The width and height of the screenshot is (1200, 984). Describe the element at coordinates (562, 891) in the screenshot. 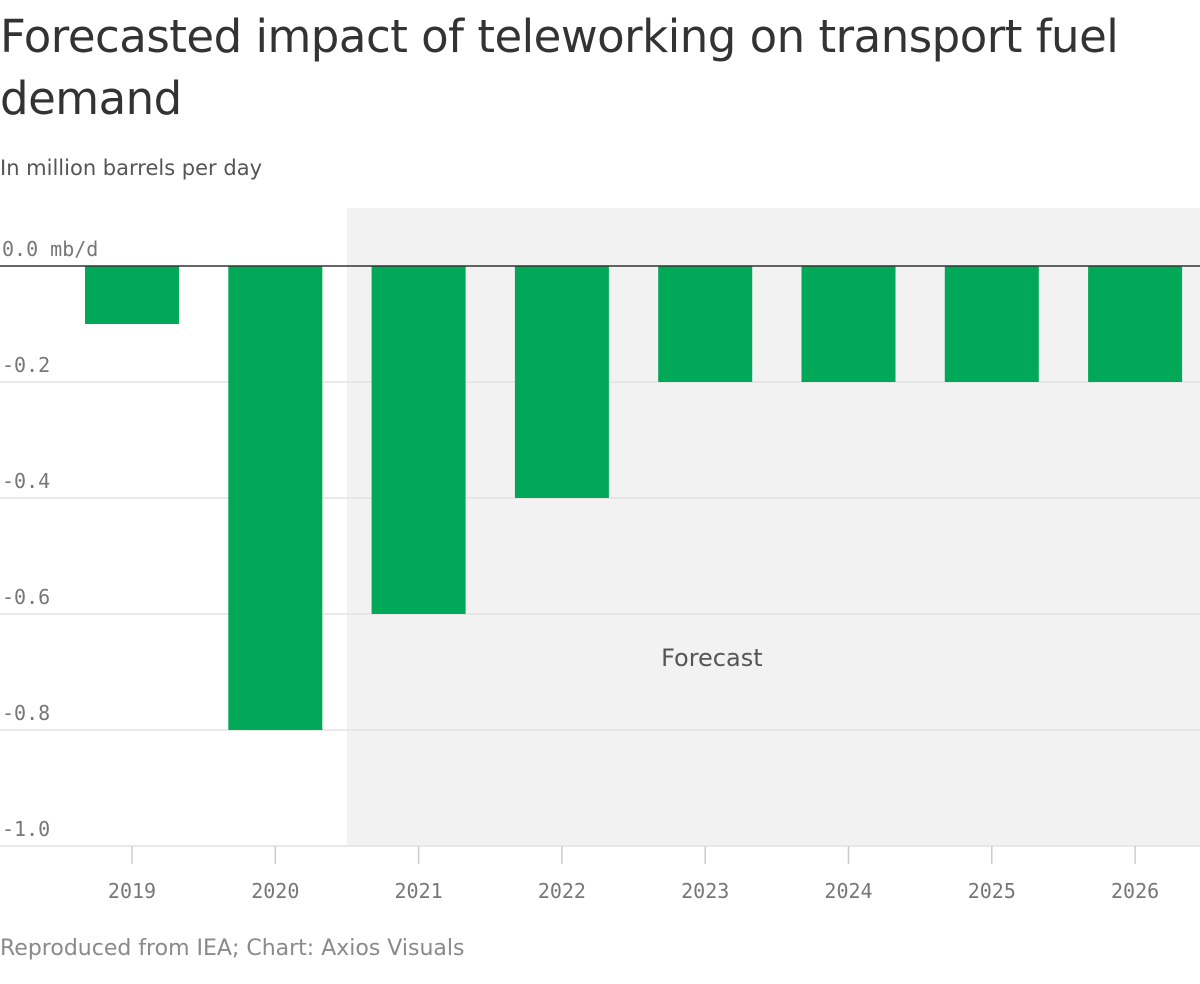

I see `x-tick-label: 2022` at that location.